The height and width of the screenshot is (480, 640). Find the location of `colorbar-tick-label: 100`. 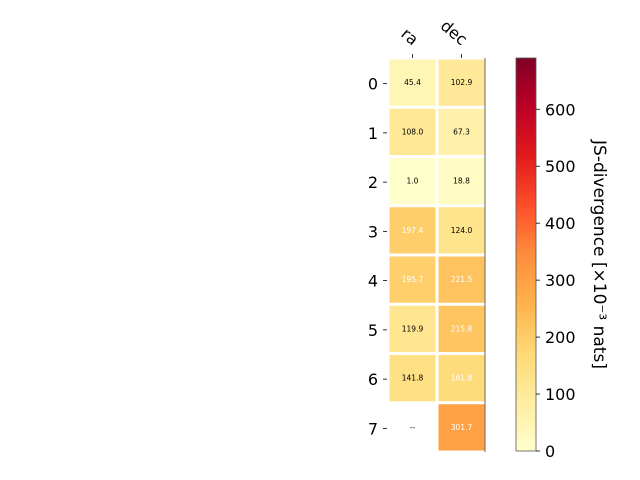

colorbar-tick-label: 100 is located at coordinates (560, 394).